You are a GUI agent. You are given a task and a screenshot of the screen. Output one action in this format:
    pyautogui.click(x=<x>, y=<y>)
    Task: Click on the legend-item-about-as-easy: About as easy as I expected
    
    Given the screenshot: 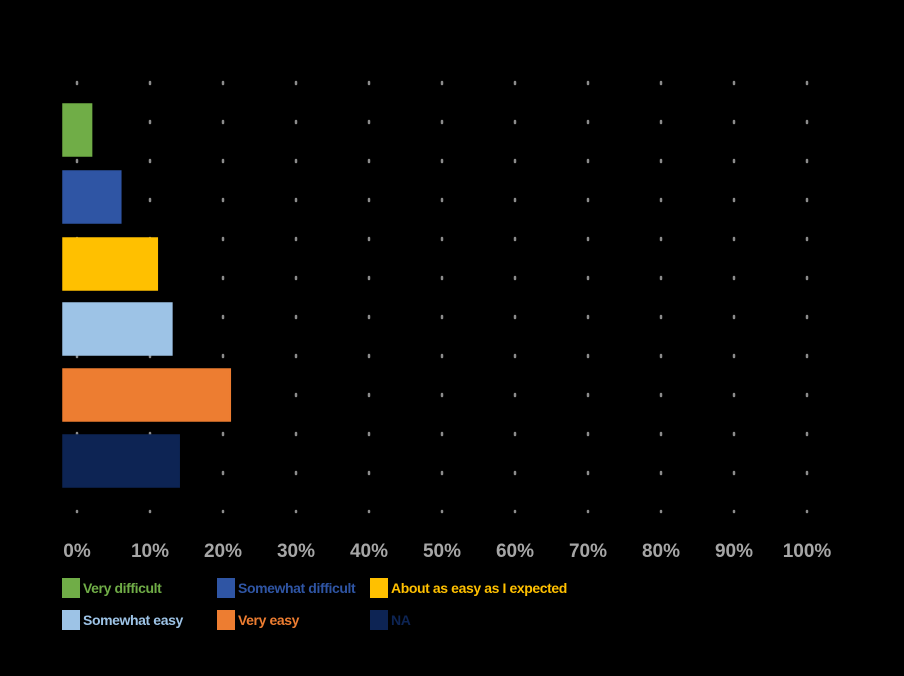 What is the action you would take?
    pyautogui.click(x=468, y=588)
    